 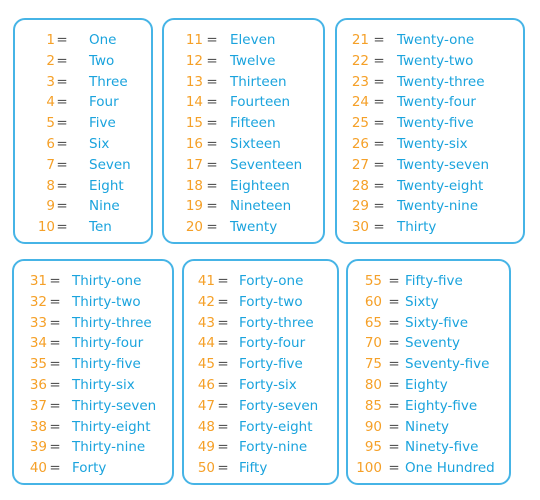 I want to click on number-word: Seventeen, so click(x=266, y=164).